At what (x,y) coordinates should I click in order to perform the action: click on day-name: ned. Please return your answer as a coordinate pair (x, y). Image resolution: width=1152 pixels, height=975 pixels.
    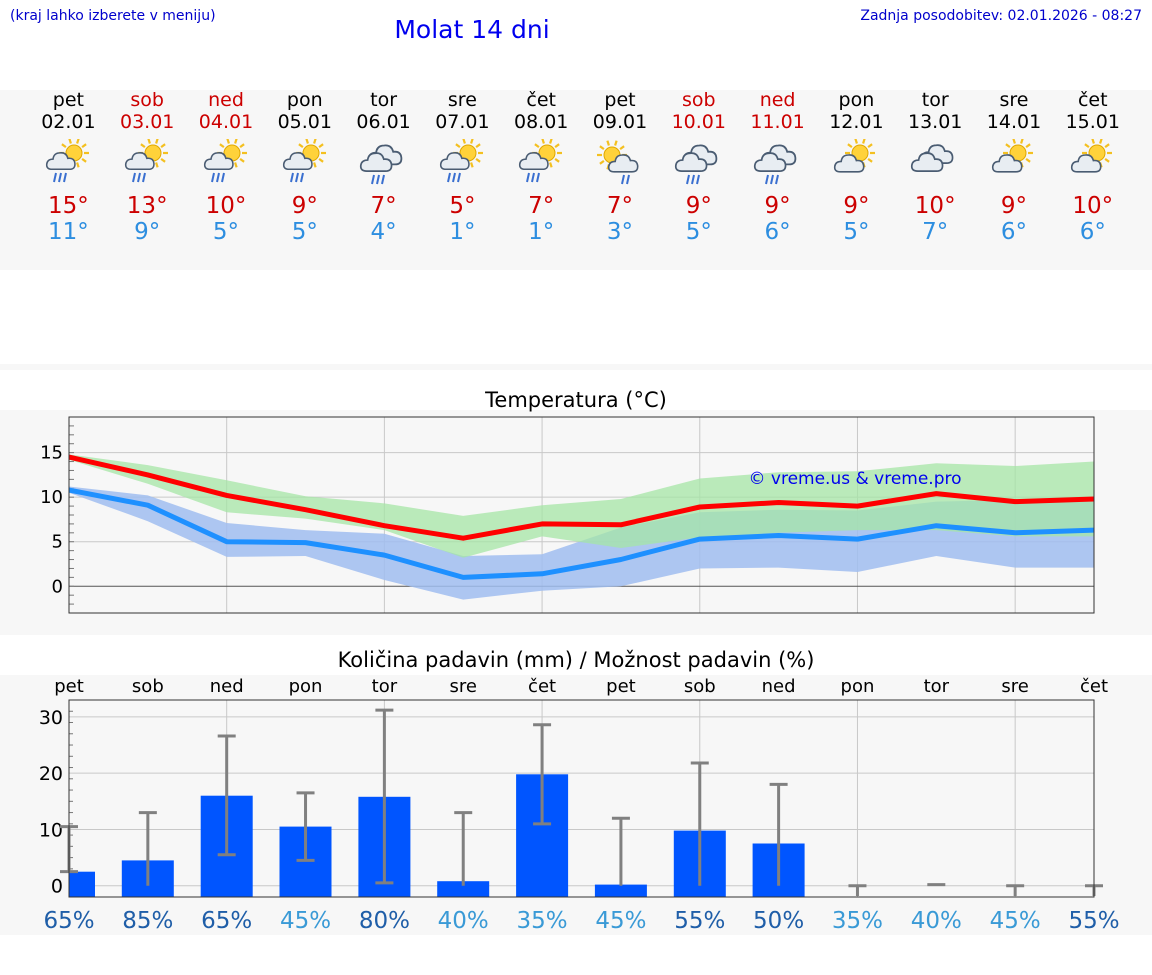
    Looking at the image, I should click on (226, 100).